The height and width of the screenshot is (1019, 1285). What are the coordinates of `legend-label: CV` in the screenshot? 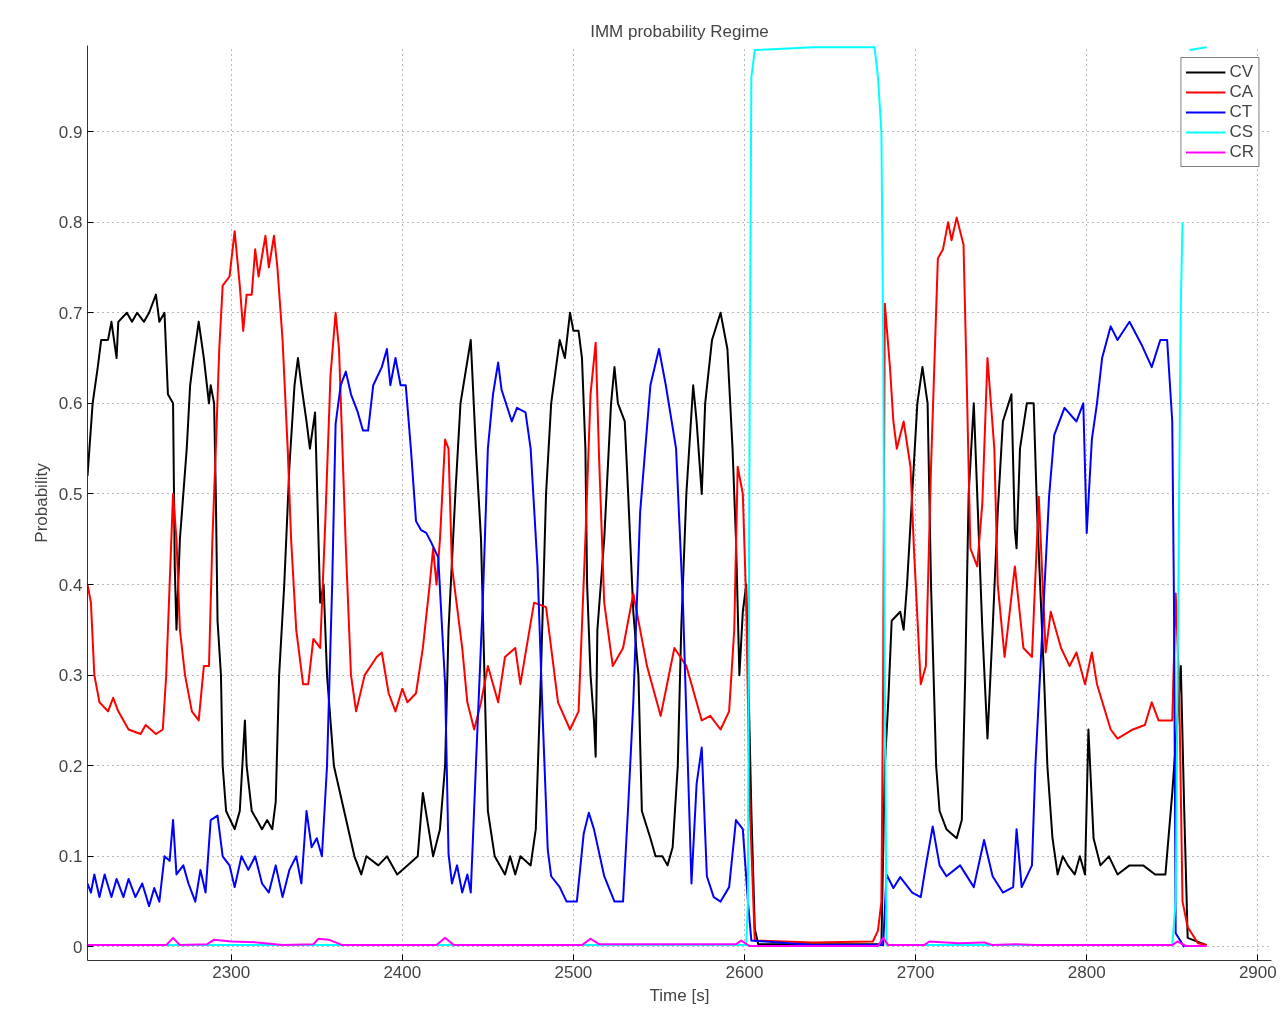 It's located at (1241, 72).